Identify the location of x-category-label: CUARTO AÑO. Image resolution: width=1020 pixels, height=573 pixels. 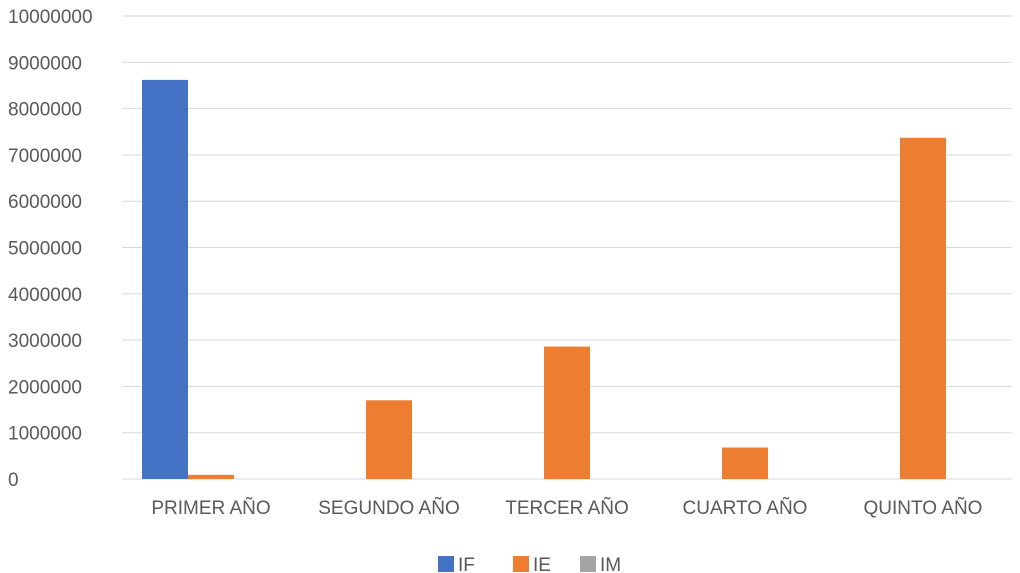
(745, 508).